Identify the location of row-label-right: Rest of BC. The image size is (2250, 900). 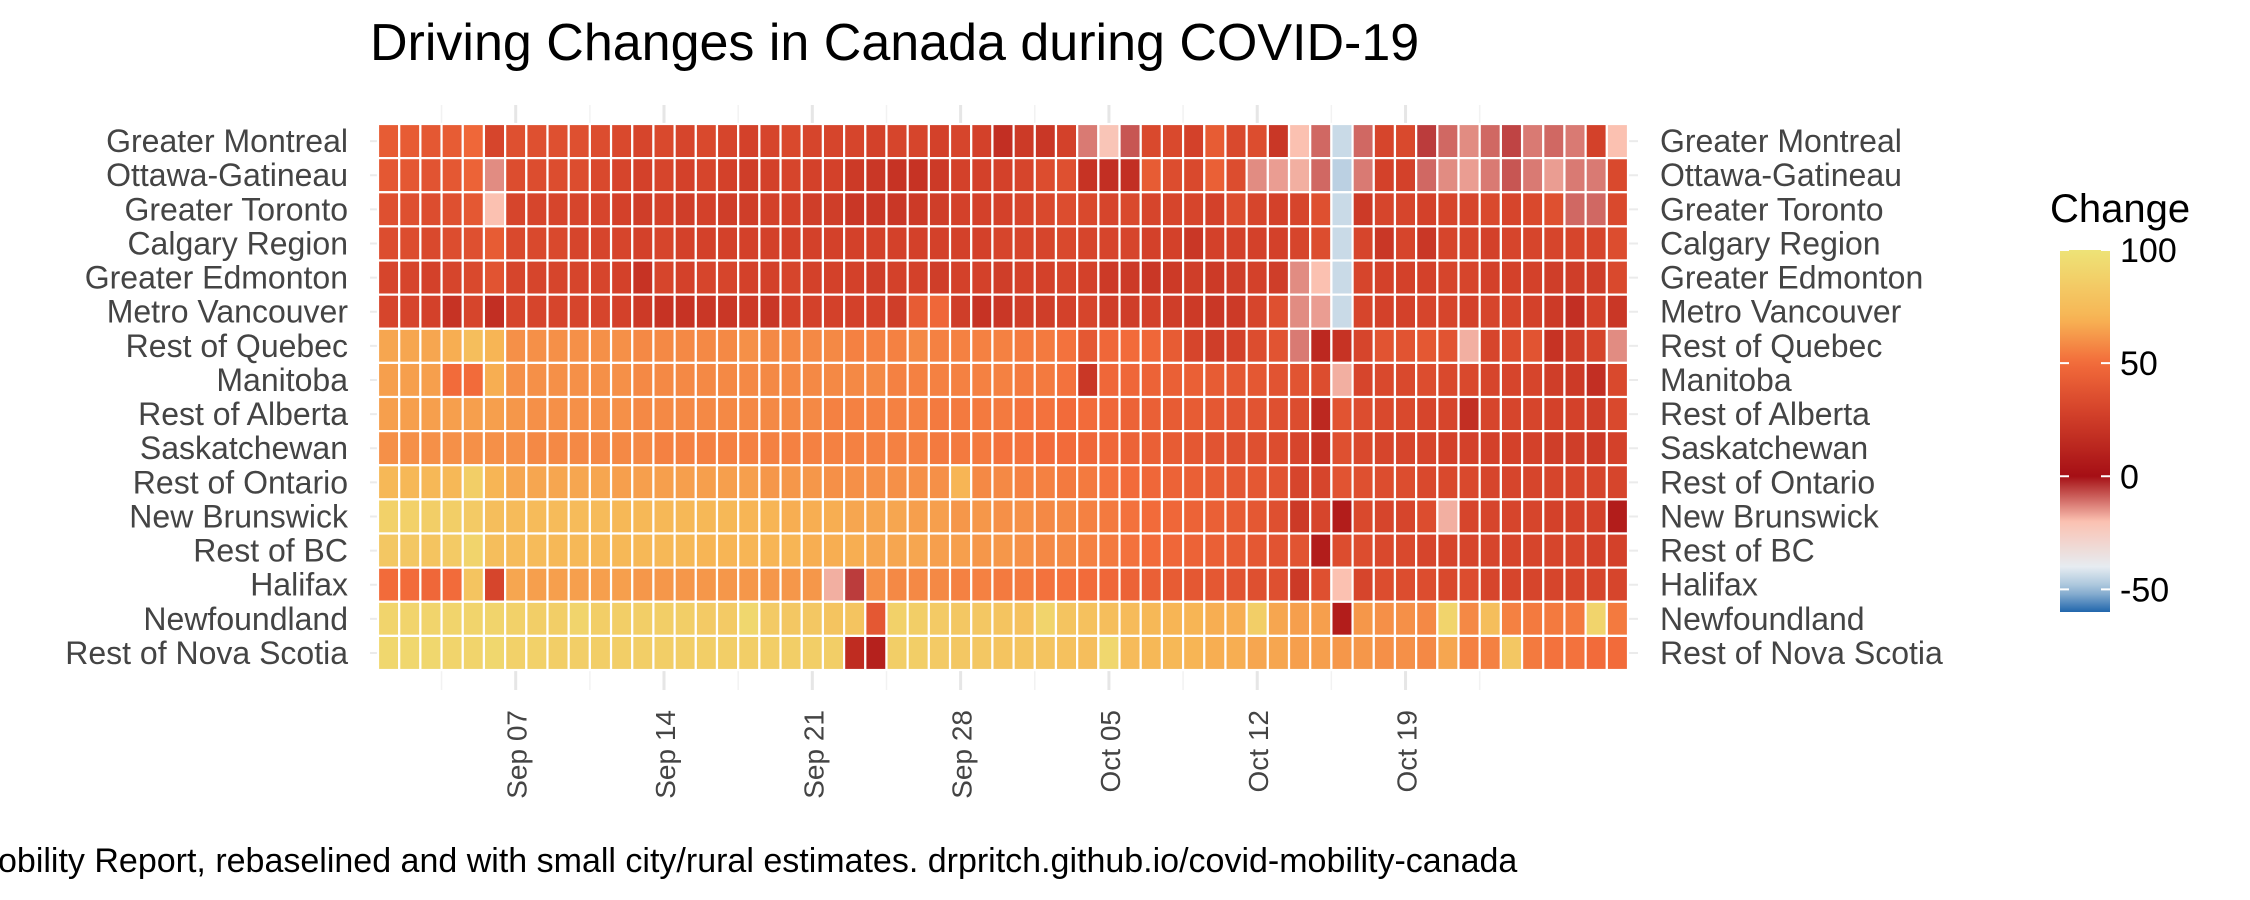
(1737, 551).